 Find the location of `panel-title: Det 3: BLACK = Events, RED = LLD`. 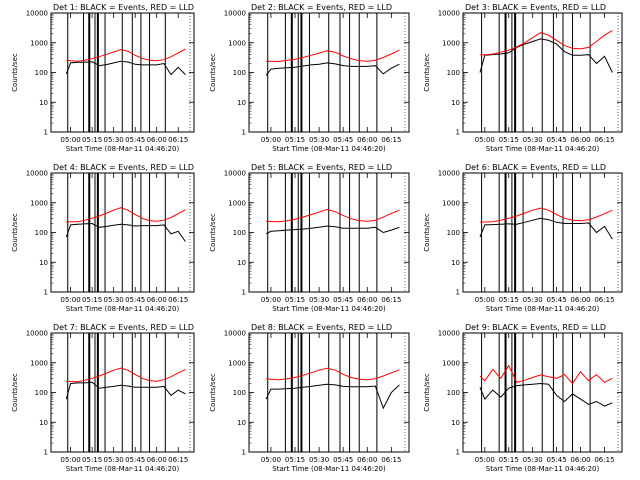

panel-title: Det 3: BLACK = Events, RED = LLD is located at coordinates (535, 7).